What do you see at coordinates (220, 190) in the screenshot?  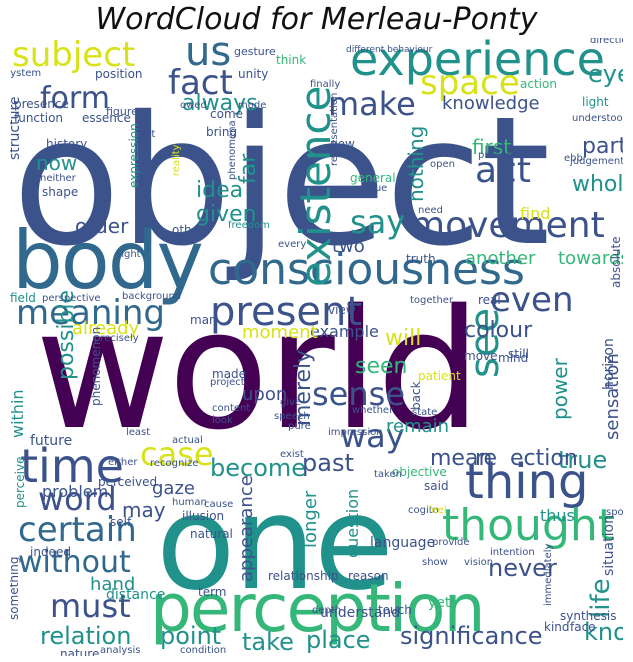 I see `word-idea: idea` at bounding box center [220, 190].